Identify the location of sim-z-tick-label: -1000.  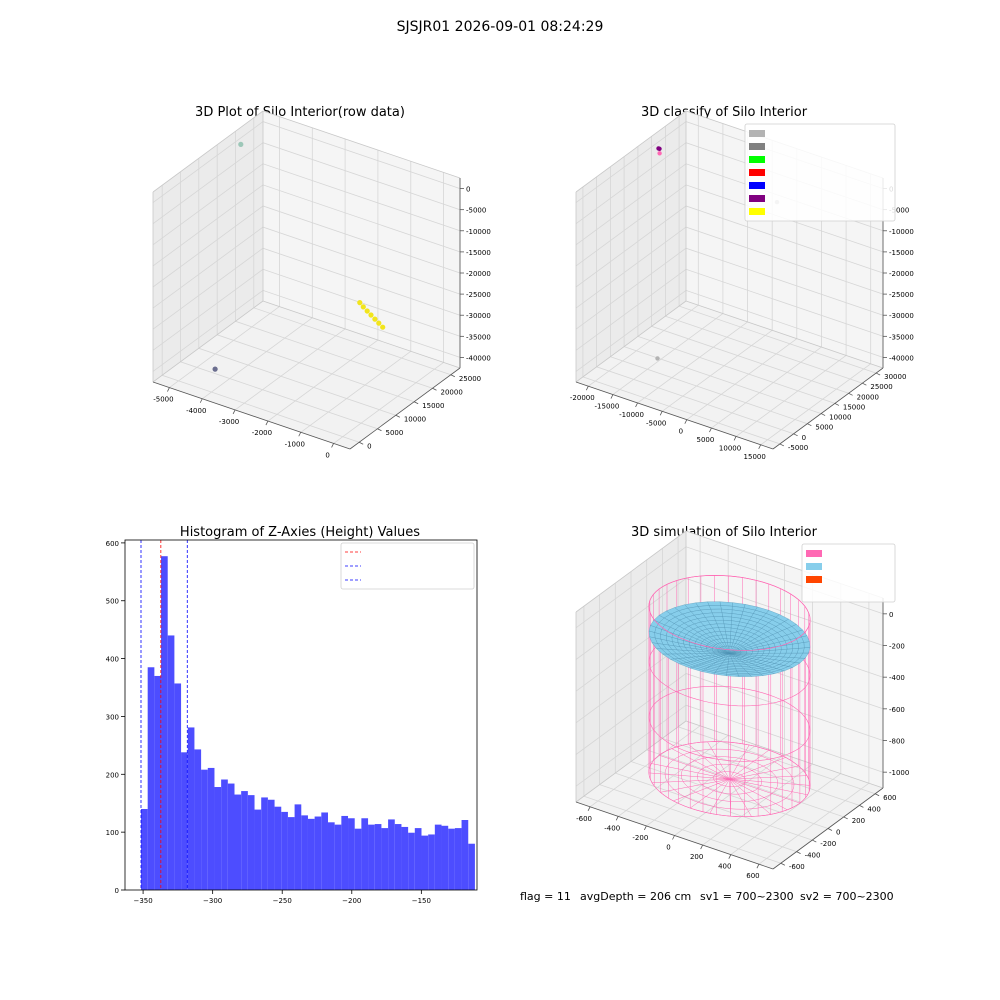
(899, 773).